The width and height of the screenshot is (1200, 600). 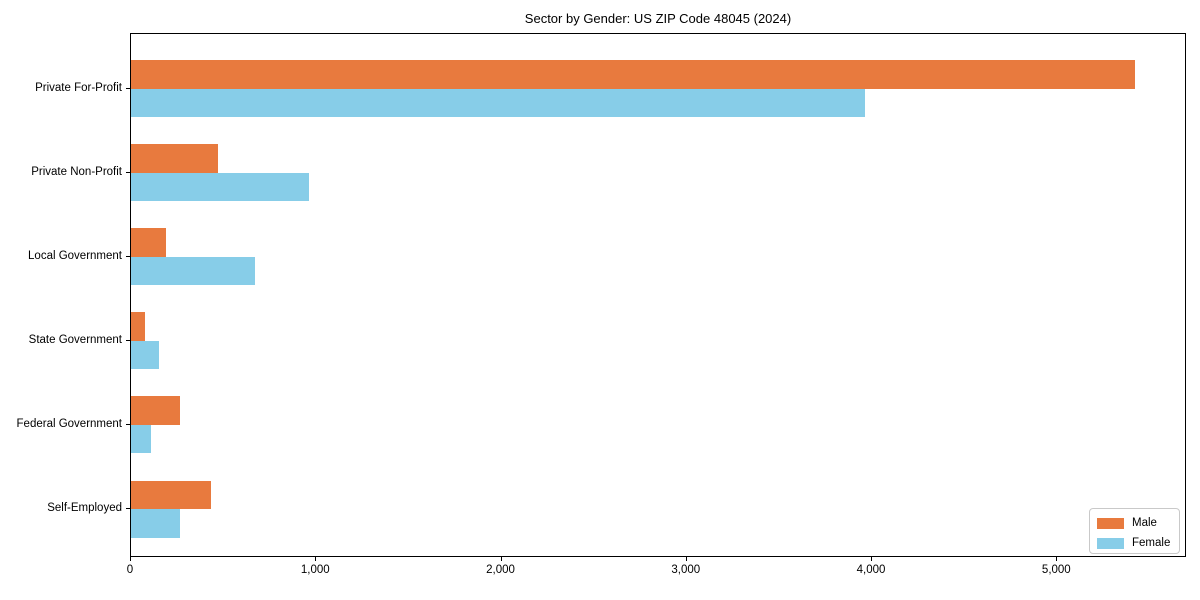 What do you see at coordinates (315, 570) in the screenshot?
I see `x-tick-label: 1,000` at bounding box center [315, 570].